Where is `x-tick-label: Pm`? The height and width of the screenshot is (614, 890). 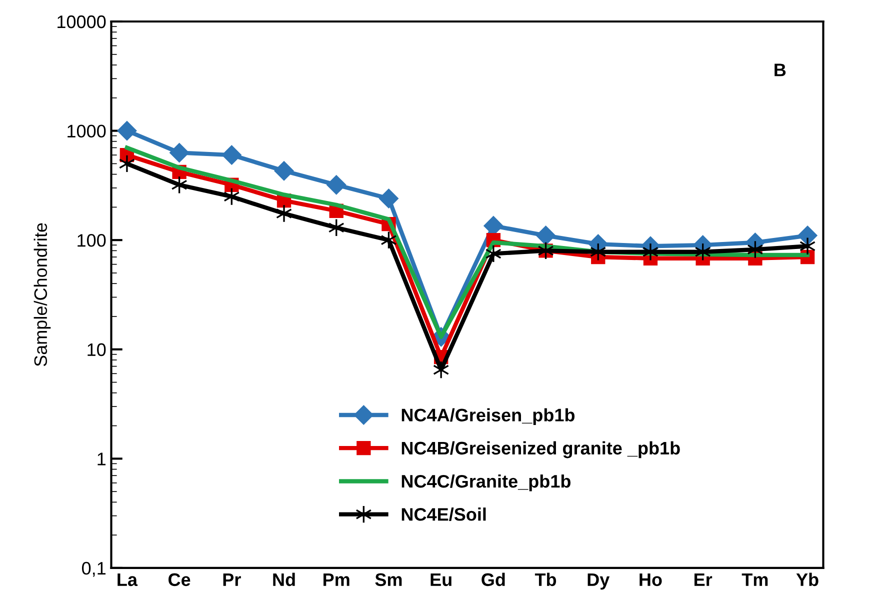
x-tick-label: Pm is located at coordinates (337, 579).